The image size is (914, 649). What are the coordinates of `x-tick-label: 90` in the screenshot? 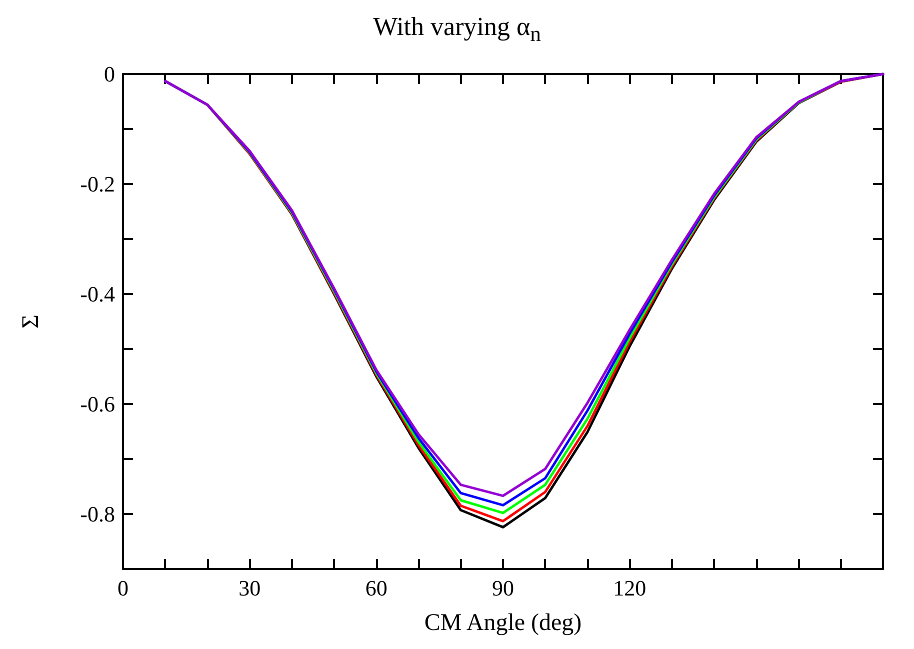 It's located at (503, 588).